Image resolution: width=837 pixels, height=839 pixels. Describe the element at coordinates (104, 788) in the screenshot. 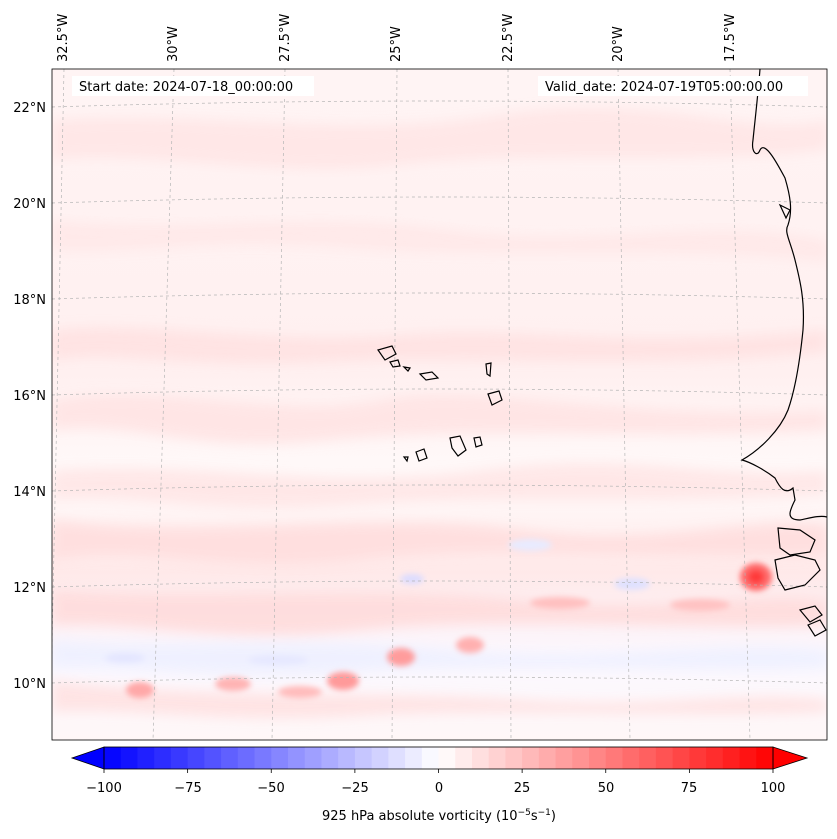

I see `colorbar-tick-label: −100` at that location.